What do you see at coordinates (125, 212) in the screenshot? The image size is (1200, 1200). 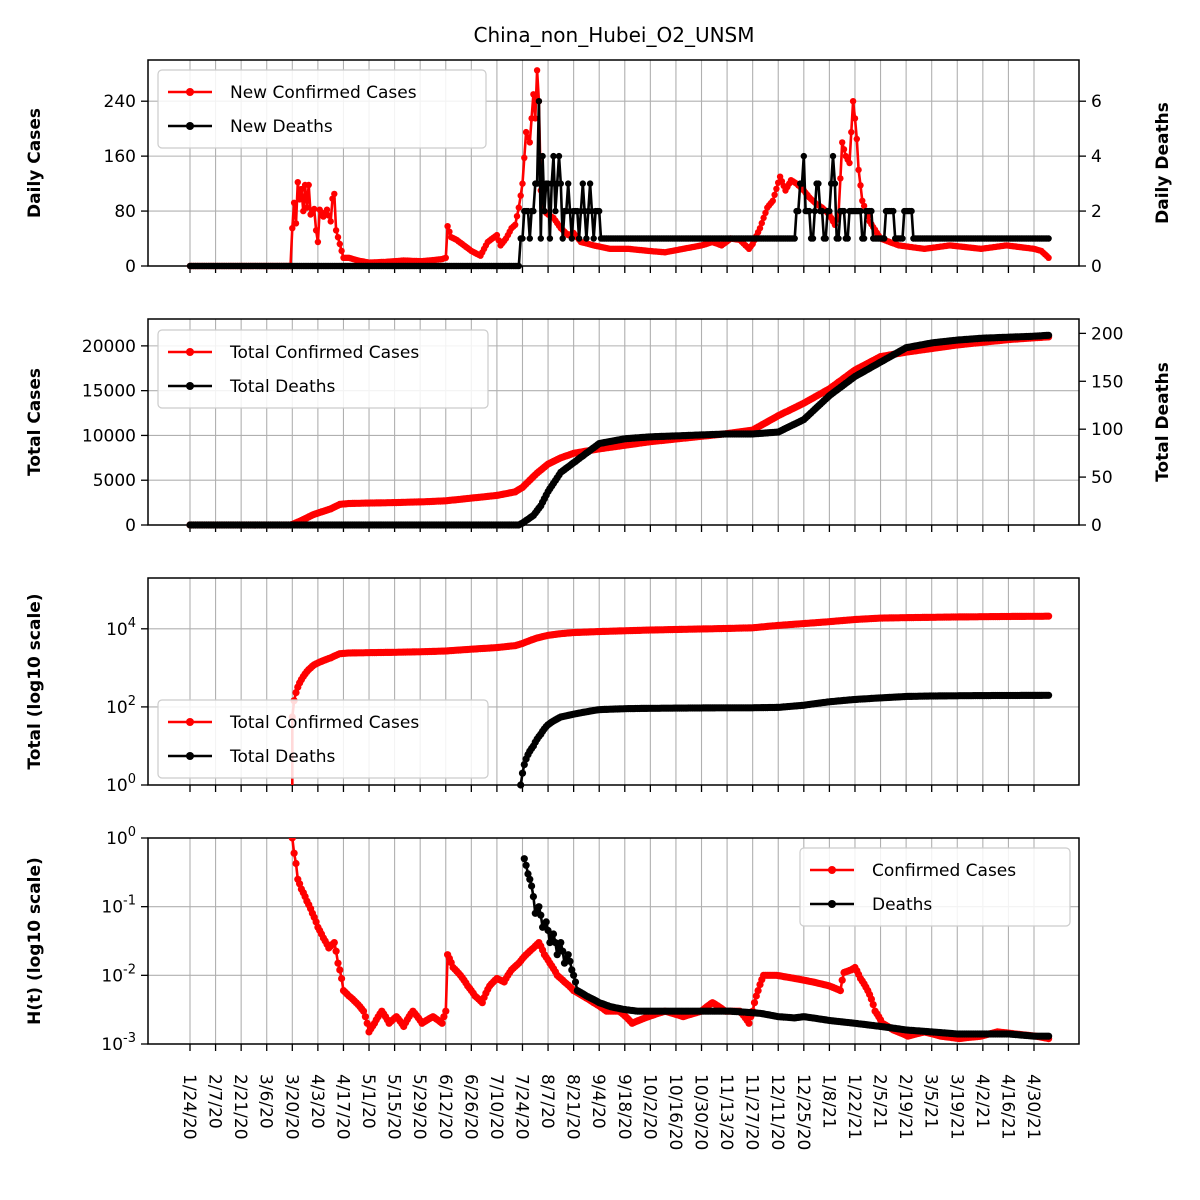 I see `y-tick-label: 80` at bounding box center [125, 212].